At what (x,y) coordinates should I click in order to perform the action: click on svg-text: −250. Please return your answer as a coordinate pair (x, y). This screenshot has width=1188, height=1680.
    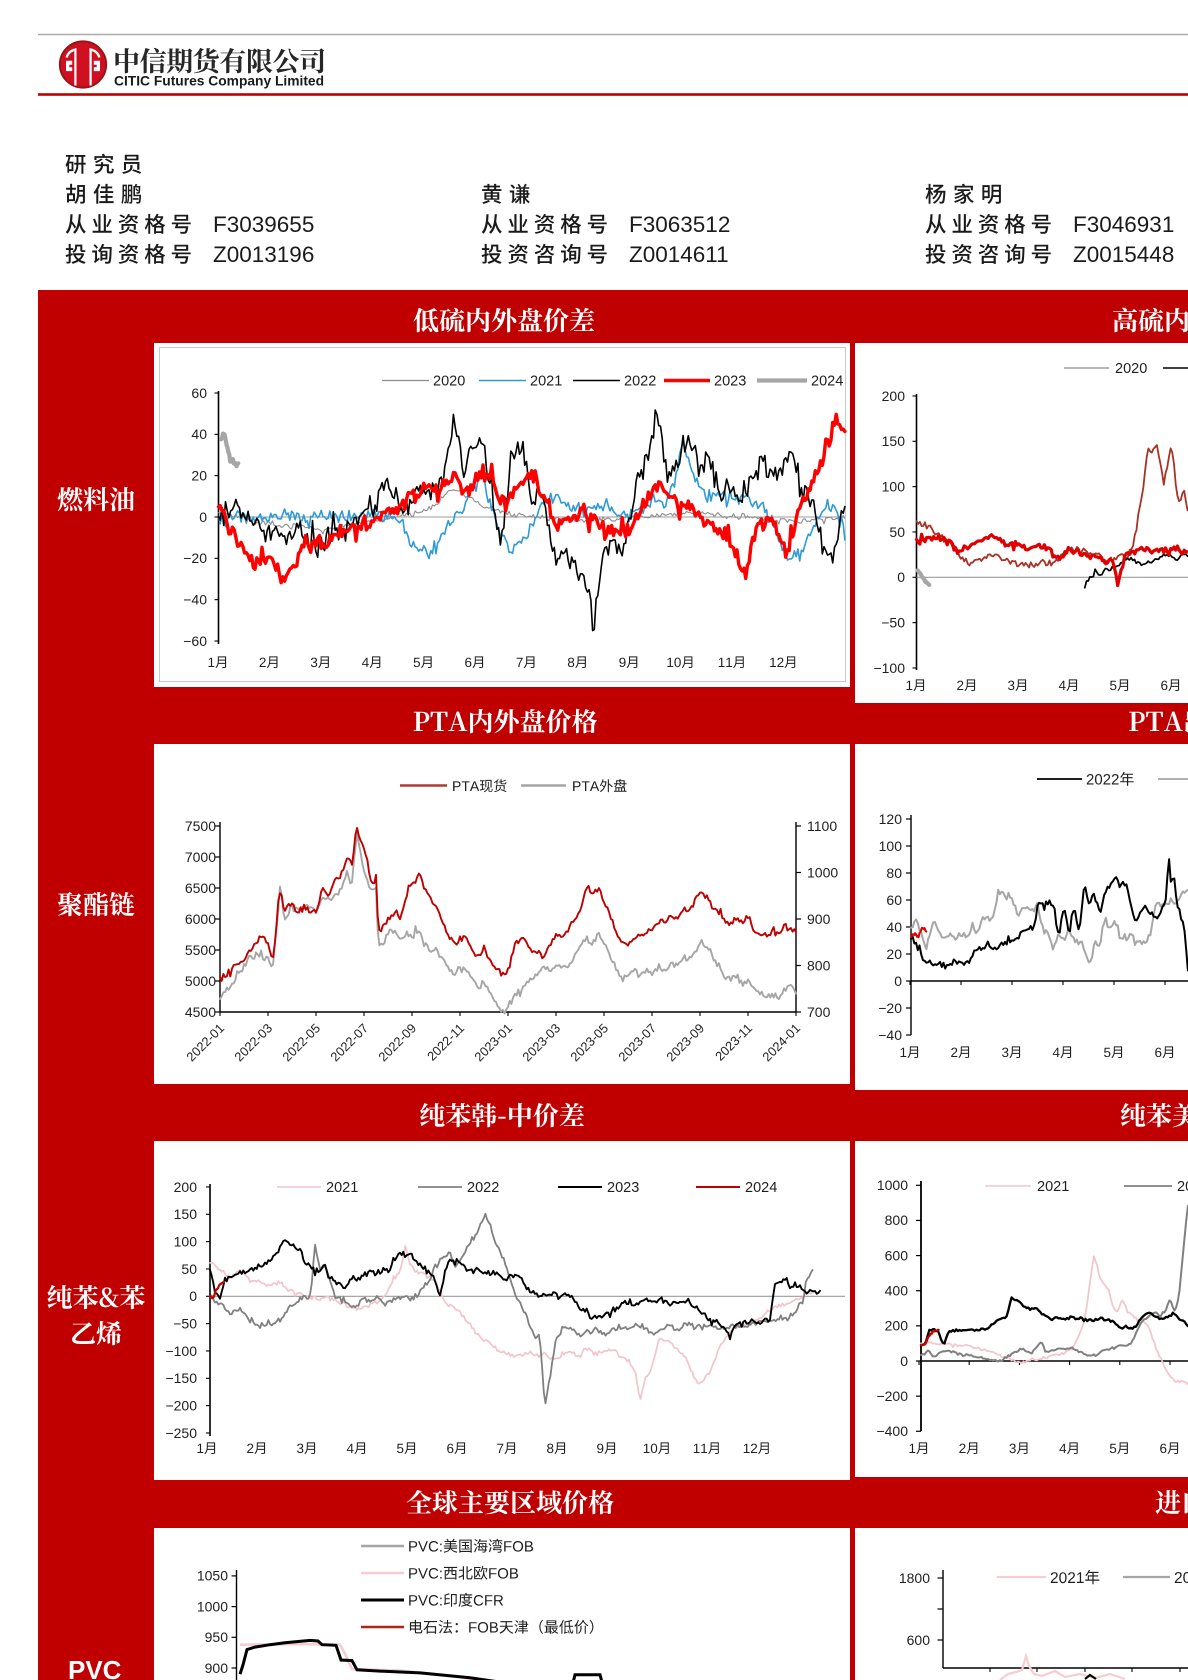
    Looking at the image, I should click on (181, 1433).